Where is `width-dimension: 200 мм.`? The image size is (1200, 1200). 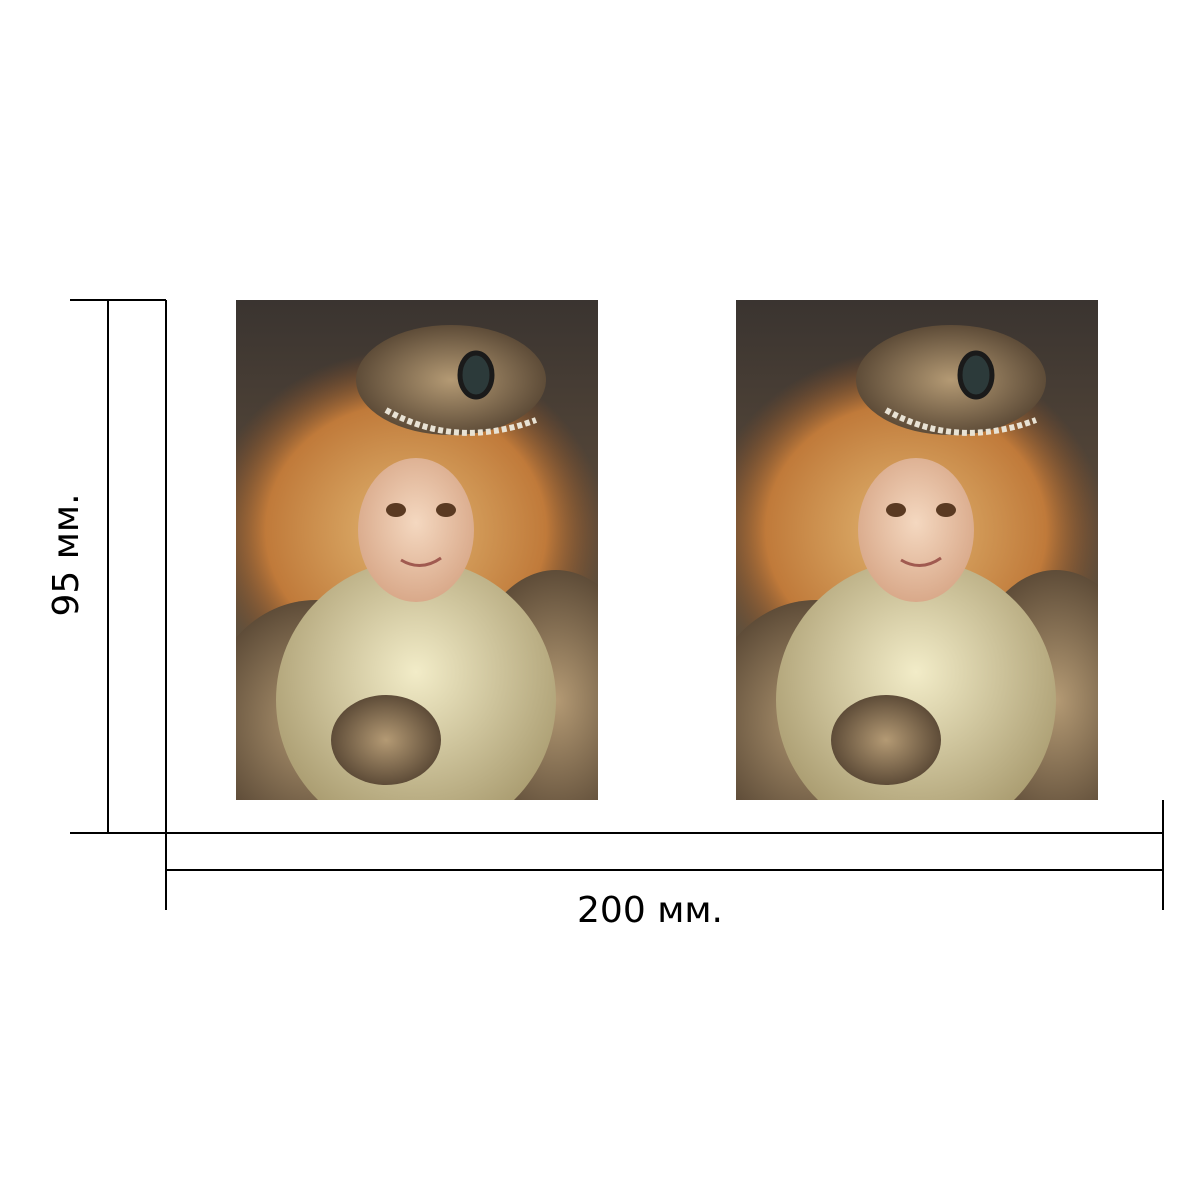
width-dimension: 200 мм. is located at coordinates (664, 865).